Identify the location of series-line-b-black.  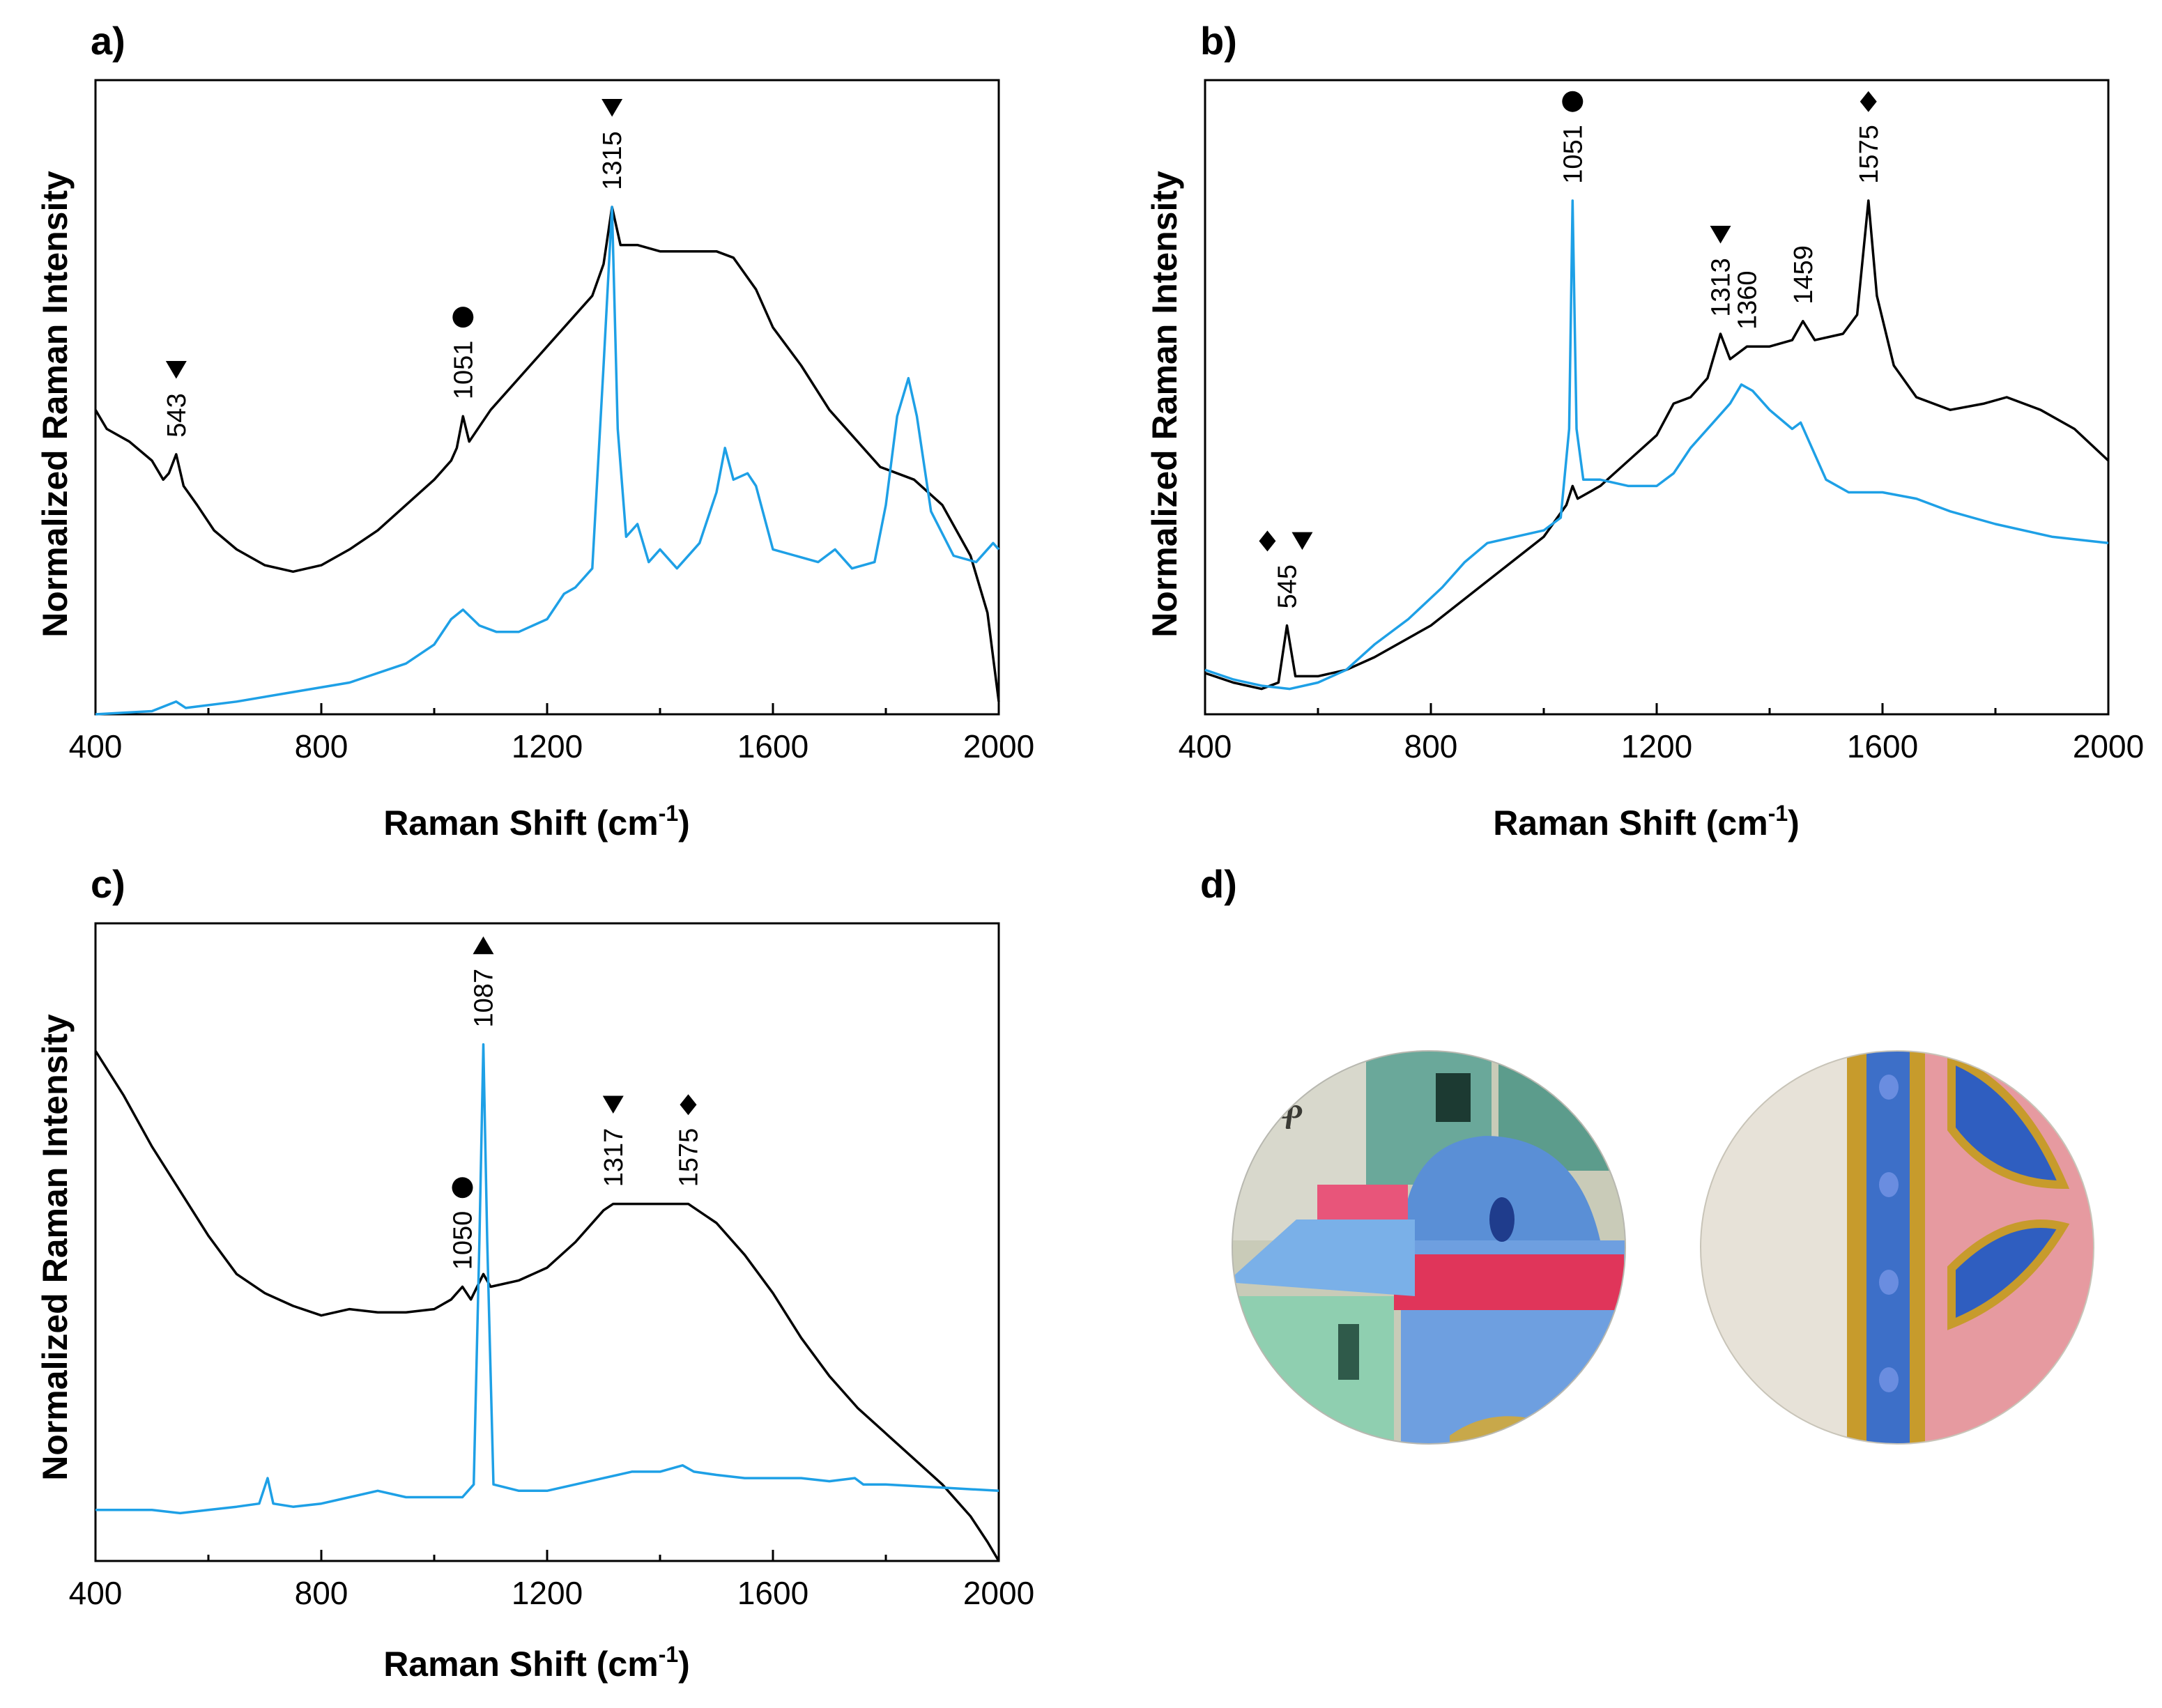
(1657, 445).